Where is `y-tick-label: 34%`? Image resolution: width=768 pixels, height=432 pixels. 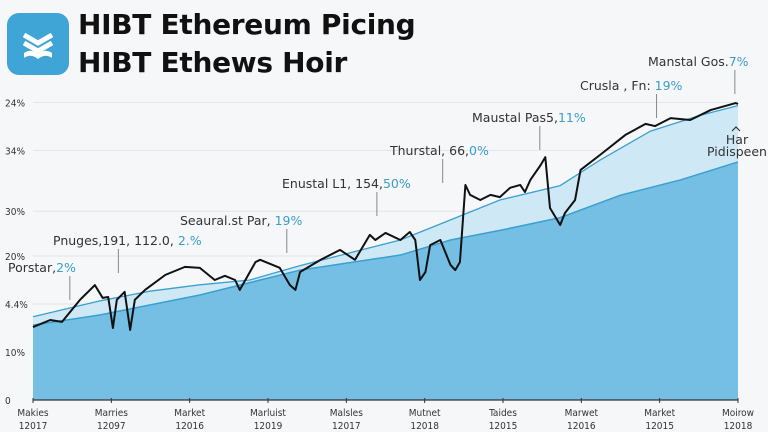
y-tick-label: 34% is located at coordinates (15, 151).